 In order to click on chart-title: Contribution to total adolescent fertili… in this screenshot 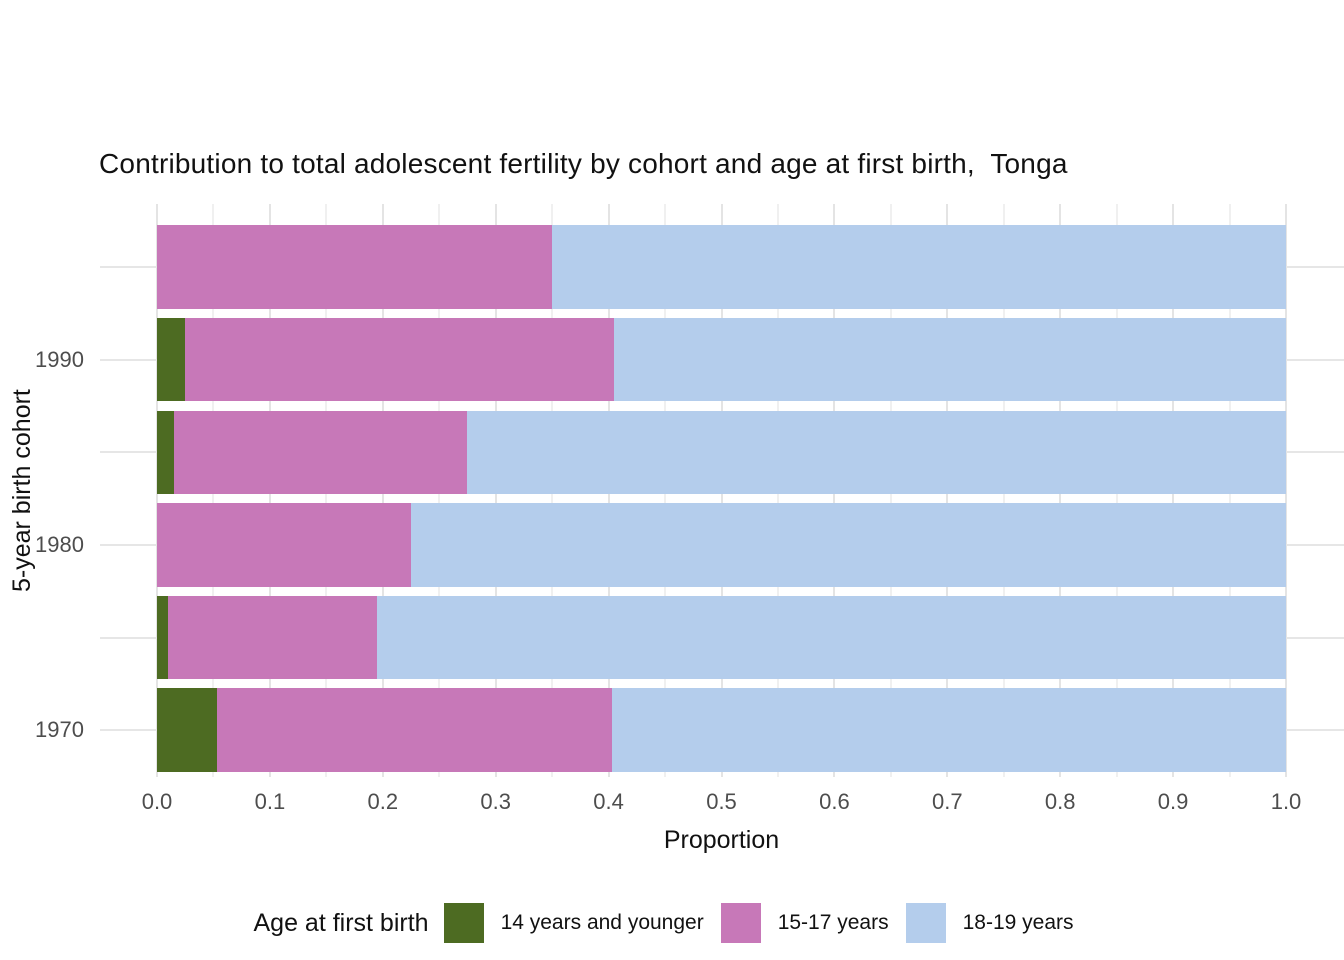, I will do `click(583, 163)`.